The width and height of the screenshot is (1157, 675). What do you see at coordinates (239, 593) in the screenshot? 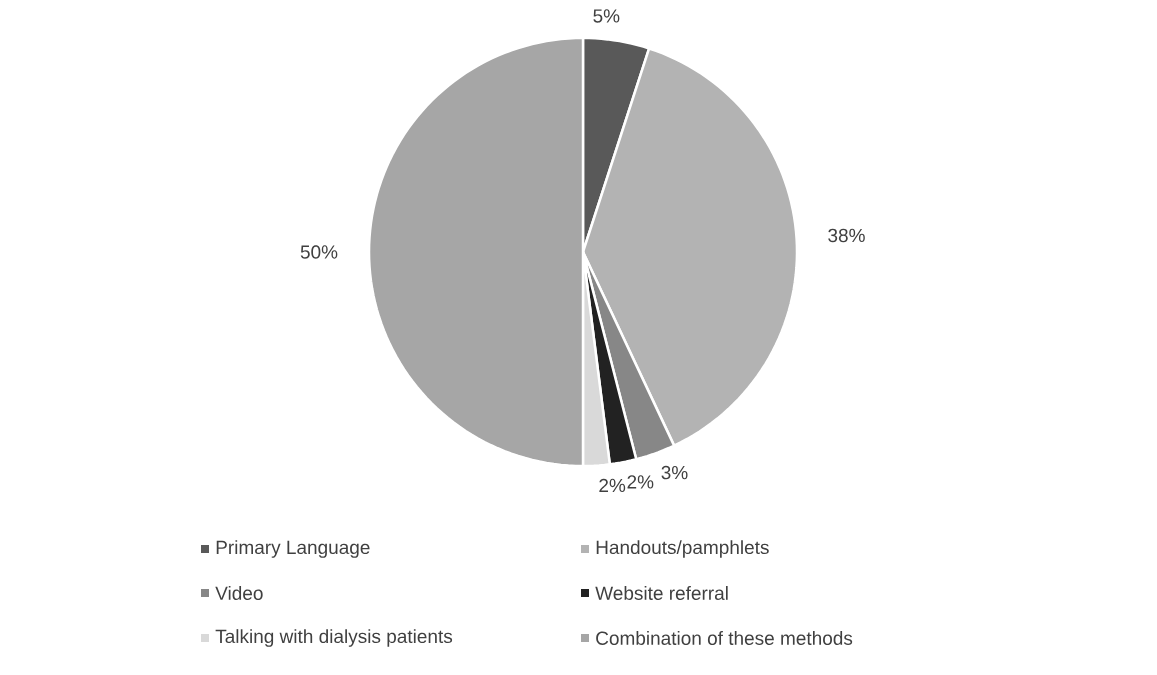
I see `legend-label: Video` at bounding box center [239, 593].